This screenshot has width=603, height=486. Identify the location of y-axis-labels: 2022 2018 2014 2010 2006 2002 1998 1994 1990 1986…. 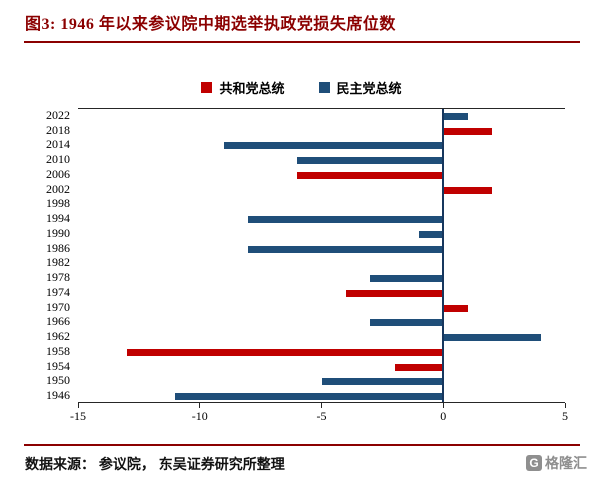
(35, 255).